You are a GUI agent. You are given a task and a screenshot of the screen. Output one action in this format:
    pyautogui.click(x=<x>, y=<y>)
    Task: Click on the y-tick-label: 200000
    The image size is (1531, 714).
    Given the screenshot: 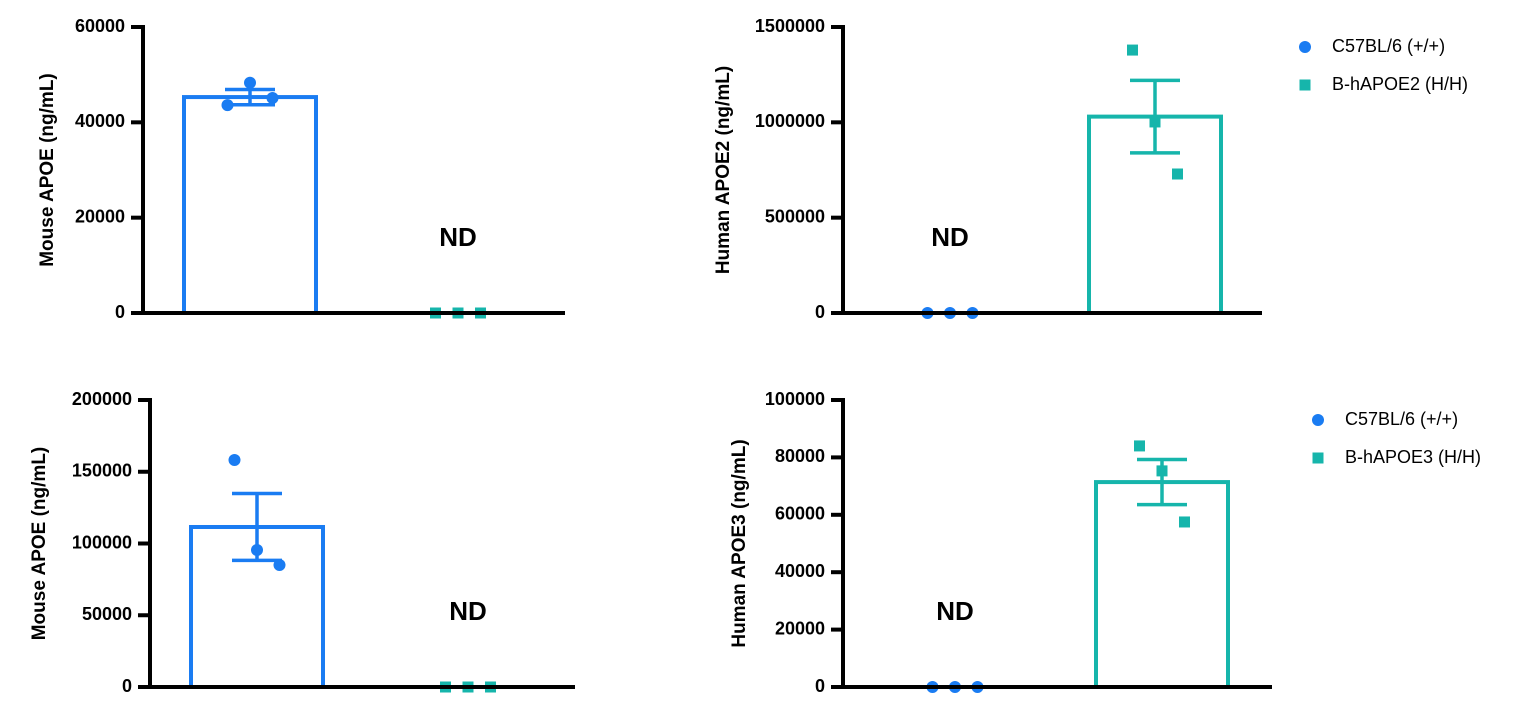 What is the action you would take?
    pyautogui.click(x=102, y=399)
    